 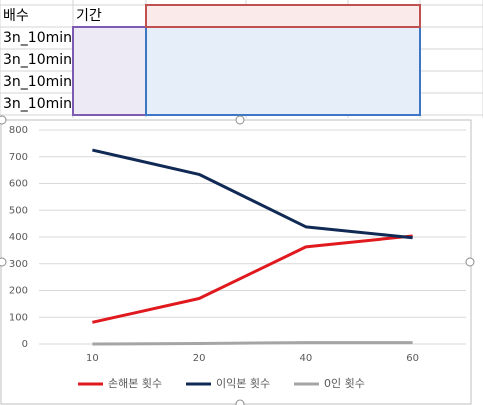 I want to click on header-cell: 배수, so click(x=16, y=16).